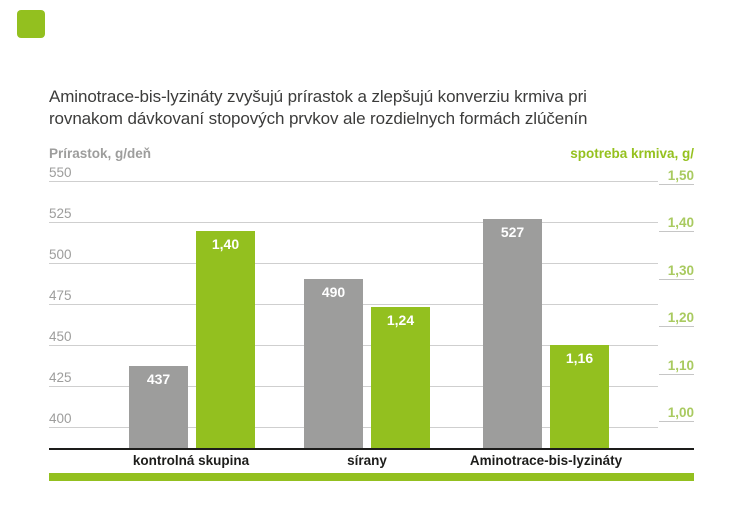  Describe the element at coordinates (512, 231) in the screenshot. I see `bar-value-label: 527` at that location.